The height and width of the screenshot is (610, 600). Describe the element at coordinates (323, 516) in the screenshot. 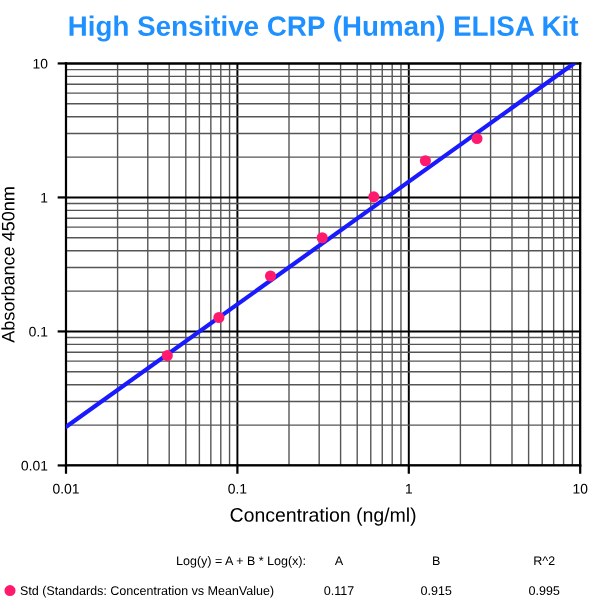

I see `x-axis-title: Concentration (ng/ml)` at that location.